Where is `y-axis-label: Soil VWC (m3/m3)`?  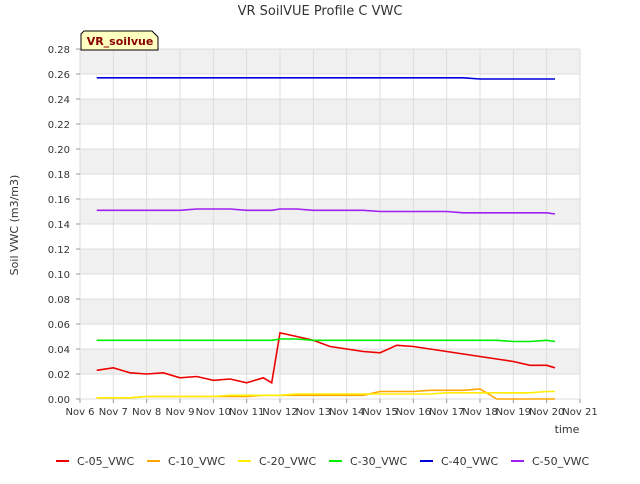
y-axis-label: Soil VWC (m3/m3) is located at coordinates (14, 225).